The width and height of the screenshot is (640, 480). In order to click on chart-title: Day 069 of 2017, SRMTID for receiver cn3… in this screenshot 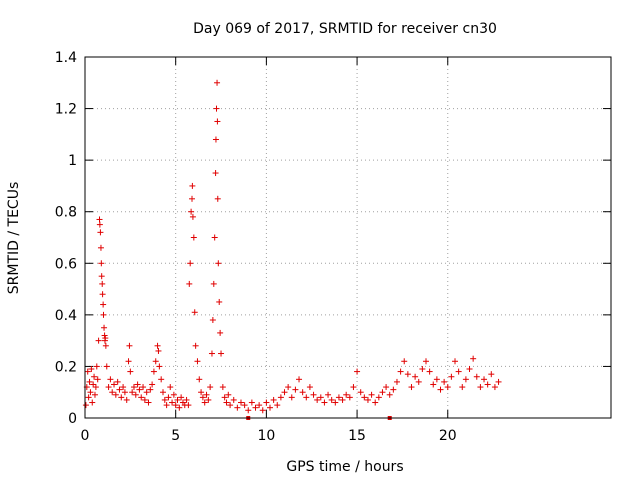, I will do `click(345, 29)`.